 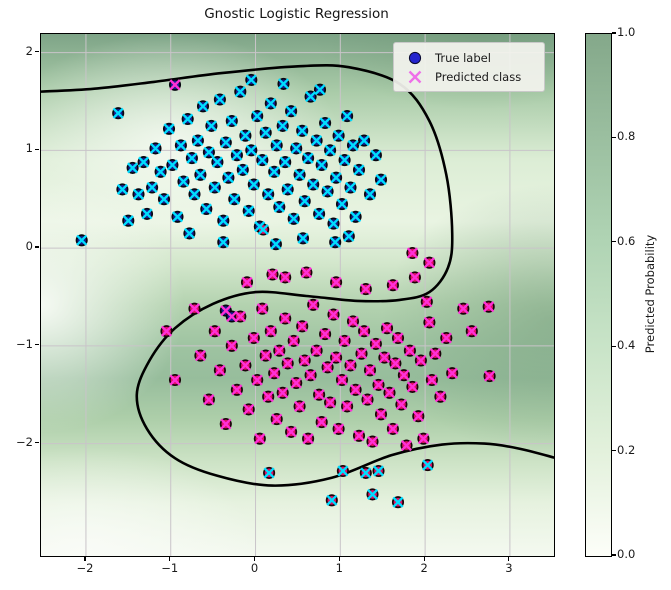 I want to click on legend-label-true: True label, so click(x=463, y=57).